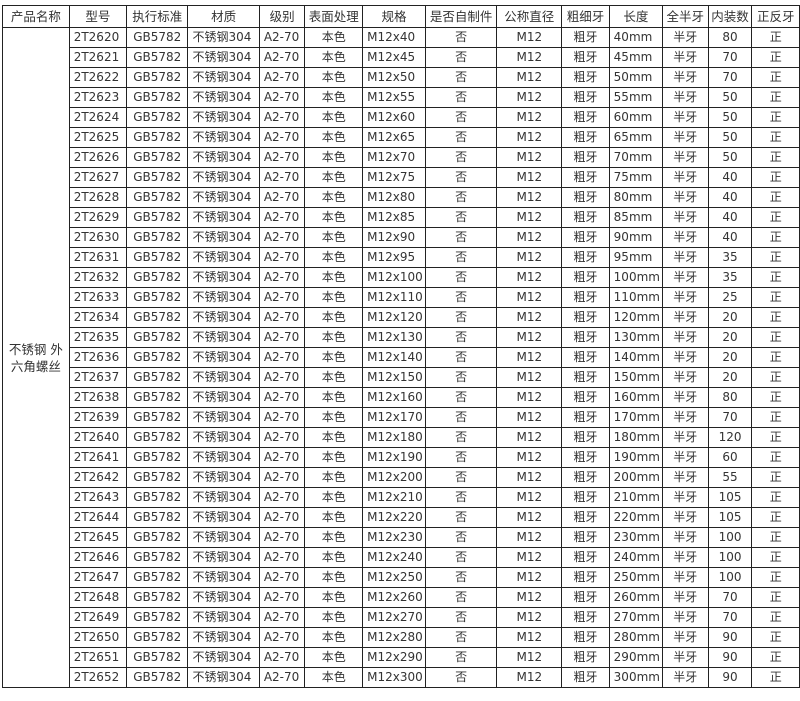  What do you see at coordinates (394, 377) in the screenshot?
I see `cell-spec: M12x150` at bounding box center [394, 377].